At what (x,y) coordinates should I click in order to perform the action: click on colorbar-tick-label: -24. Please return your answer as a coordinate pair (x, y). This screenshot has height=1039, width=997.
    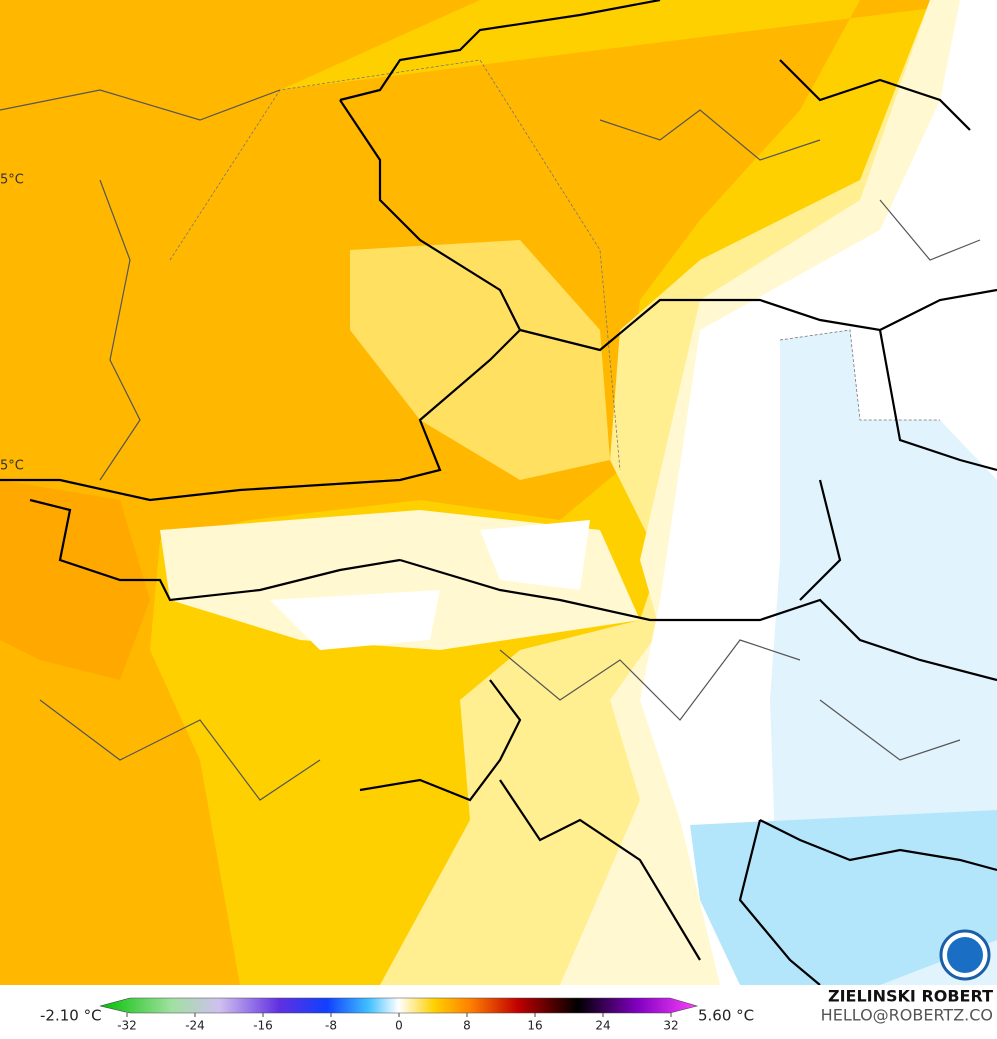
    Looking at the image, I should click on (195, 1026).